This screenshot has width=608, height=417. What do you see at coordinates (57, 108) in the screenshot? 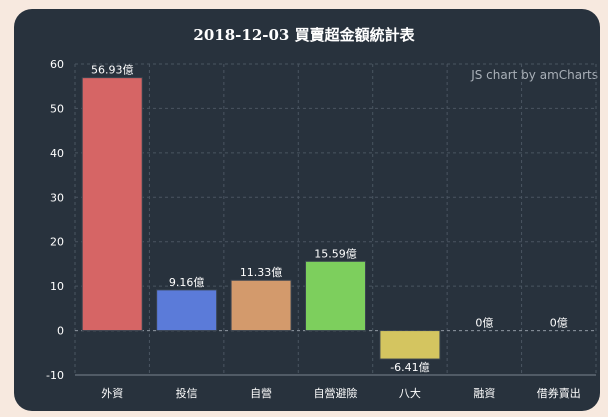
I see `y-tick-label: 50` at bounding box center [57, 108].